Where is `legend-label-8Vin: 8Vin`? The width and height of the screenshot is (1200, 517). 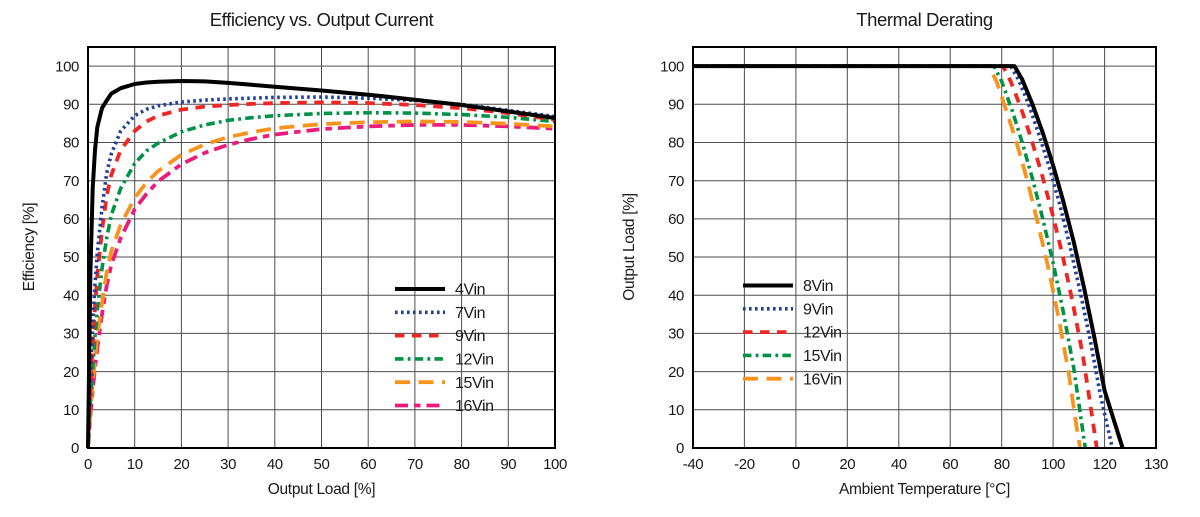 legend-label-8Vin: 8Vin is located at coordinates (818, 286).